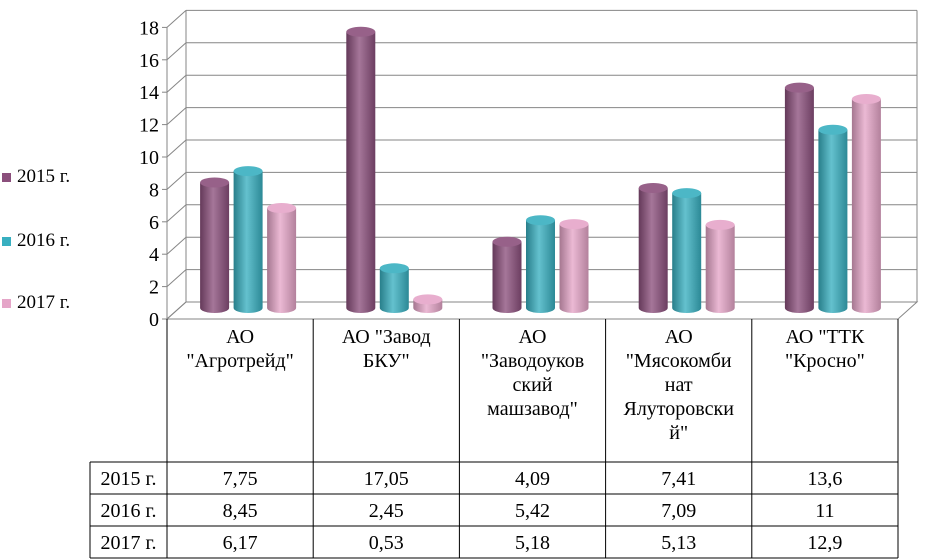 The height and width of the screenshot is (560, 933). What do you see at coordinates (678, 543) in the screenshot?
I see `table-cell-value: 5,13` at bounding box center [678, 543].